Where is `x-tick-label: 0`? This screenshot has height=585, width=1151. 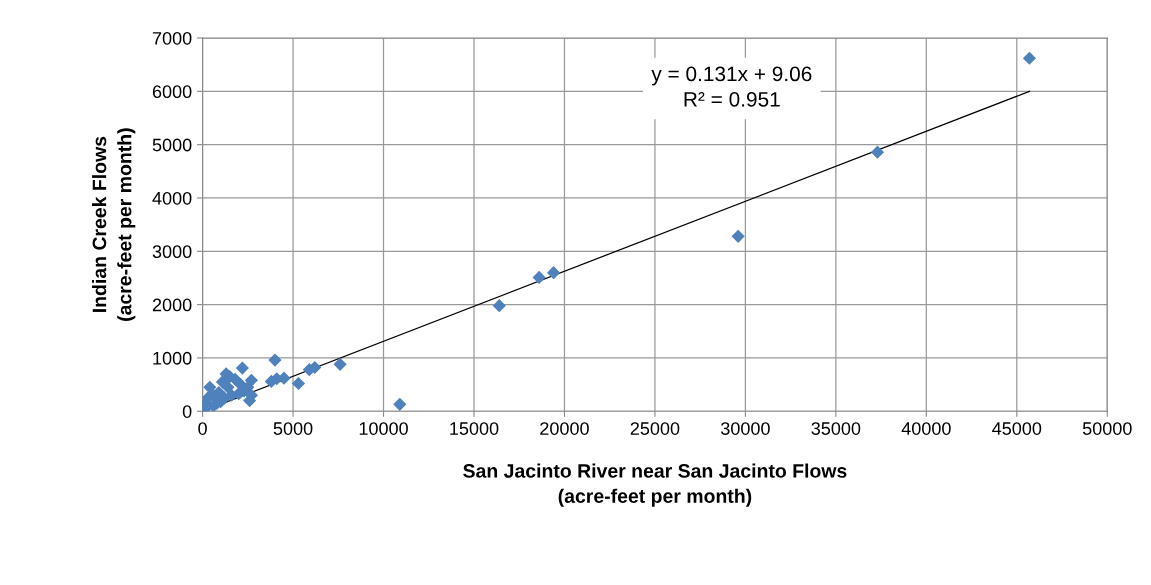 x-tick-label: 0 is located at coordinates (202, 428).